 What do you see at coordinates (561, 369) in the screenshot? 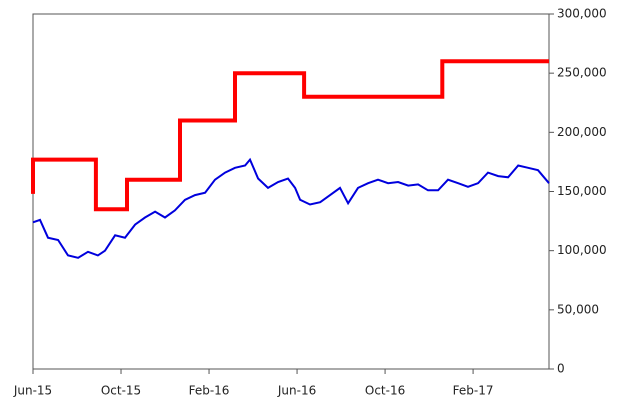
I see `y-tick-label: 0` at bounding box center [561, 369].